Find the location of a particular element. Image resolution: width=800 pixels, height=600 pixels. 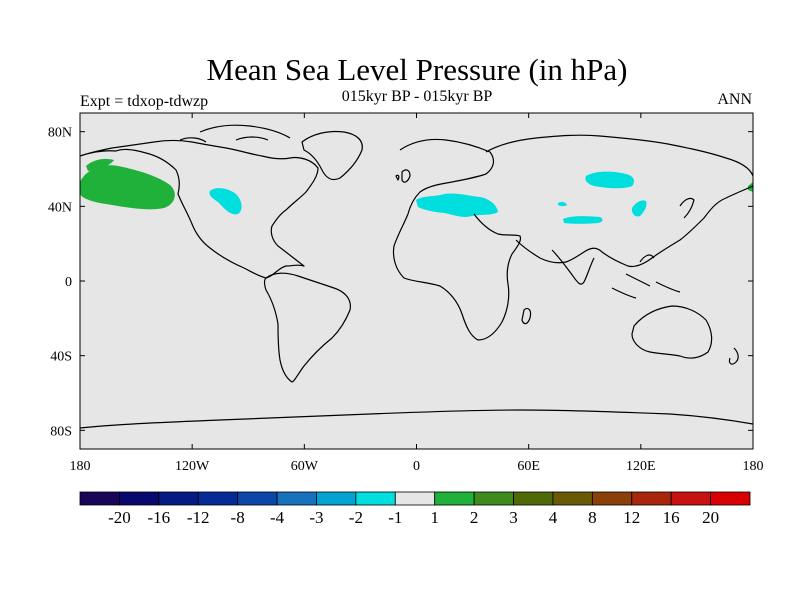

colorbar-label: 2 is located at coordinates (474, 517).